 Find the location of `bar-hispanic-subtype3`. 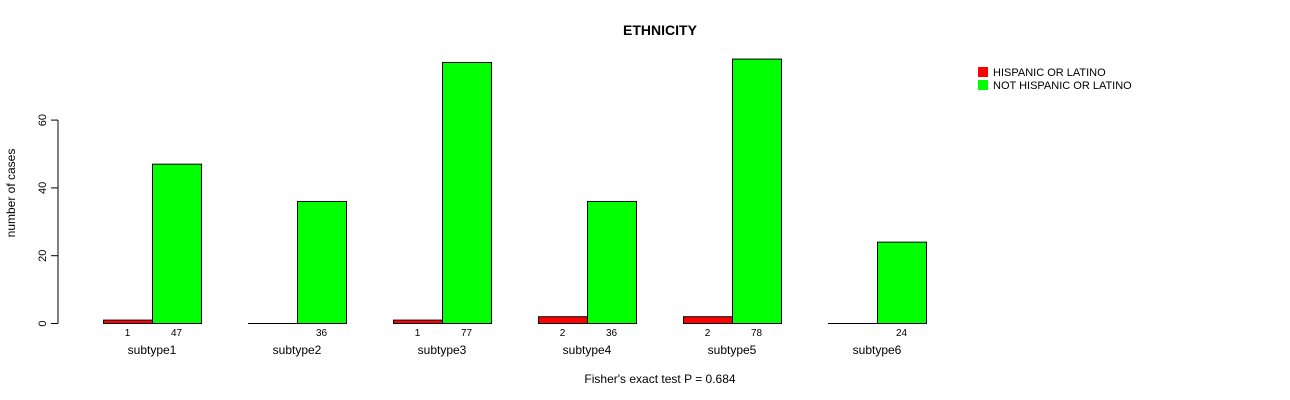

bar-hispanic-subtype3 is located at coordinates (418, 321).